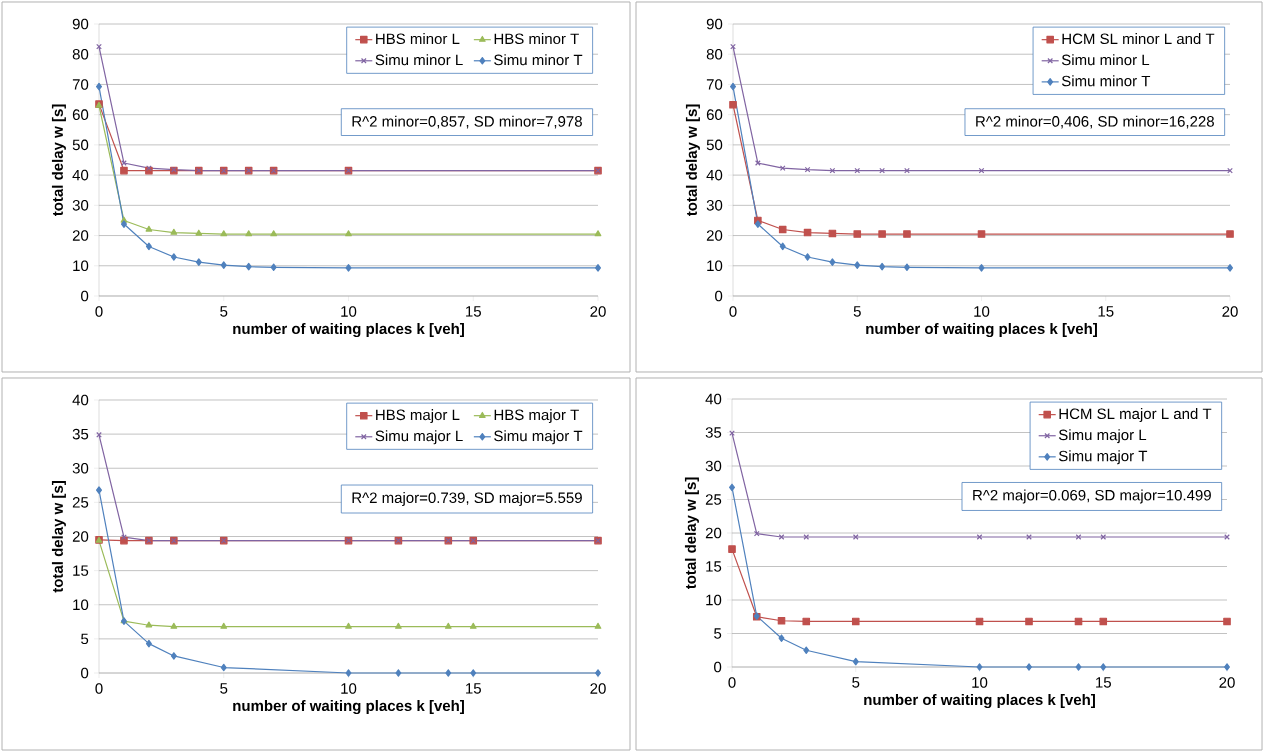  What do you see at coordinates (1092, 496) in the screenshot?
I see `annotation: R^2 major=0.069, SD major=10.499` at bounding box center [1092, 496].